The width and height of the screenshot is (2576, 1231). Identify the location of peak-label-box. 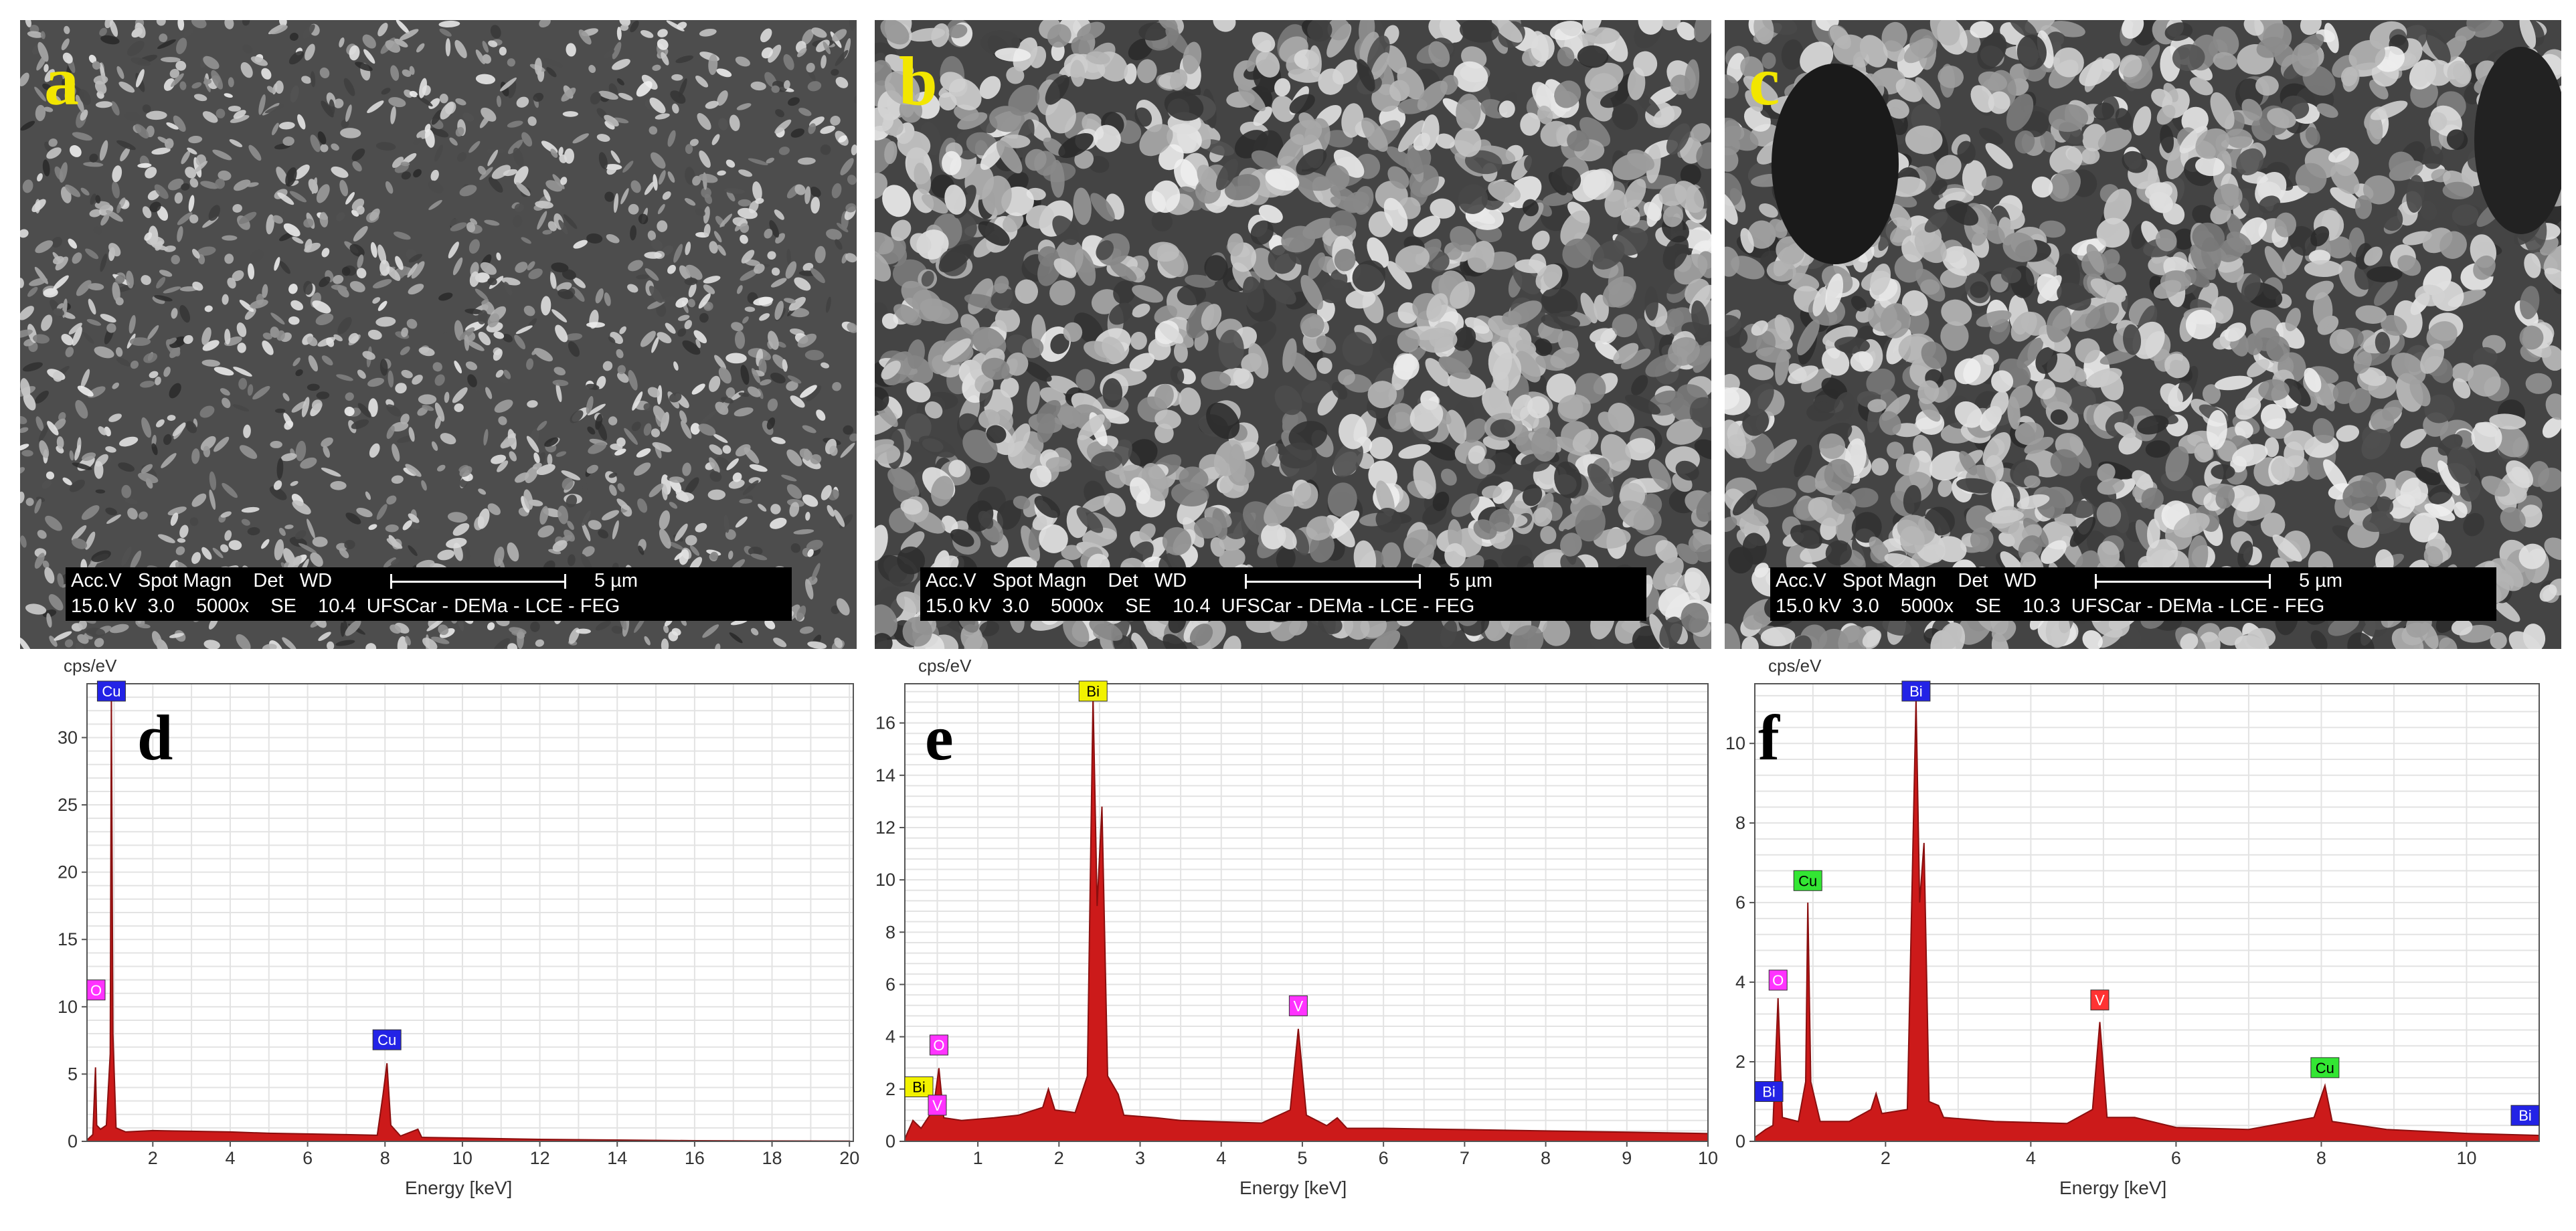
(96, 990).